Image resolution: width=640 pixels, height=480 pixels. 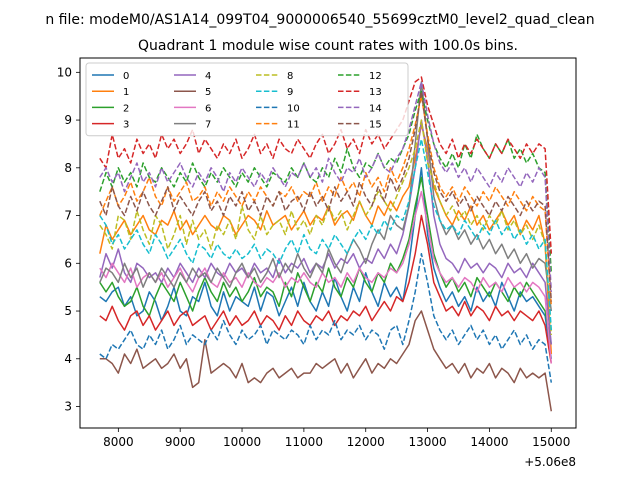 What do you see at coordinates (290, 92) in the screenshot?
I see `legend-label-9: 9` at bounding box center [290, 92].